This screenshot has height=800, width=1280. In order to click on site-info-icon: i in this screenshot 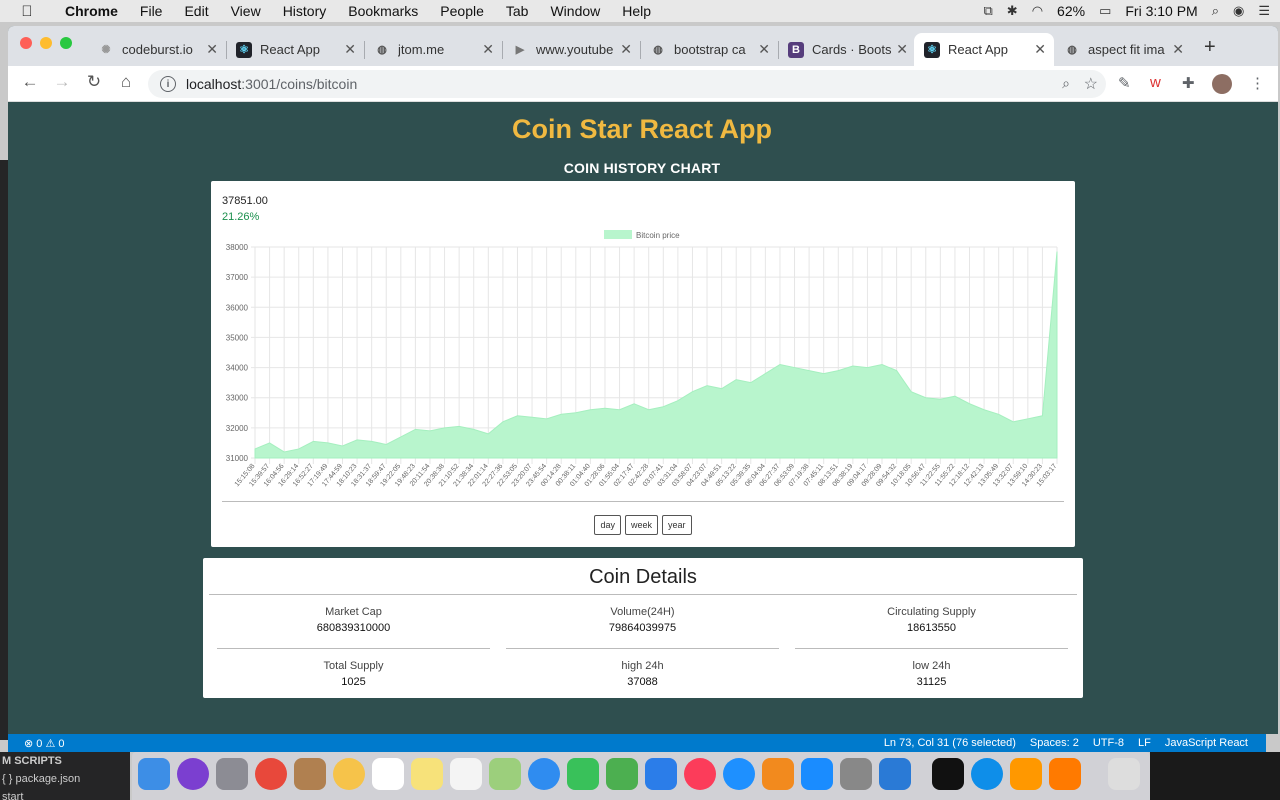, I will do `click(168, 84)`.